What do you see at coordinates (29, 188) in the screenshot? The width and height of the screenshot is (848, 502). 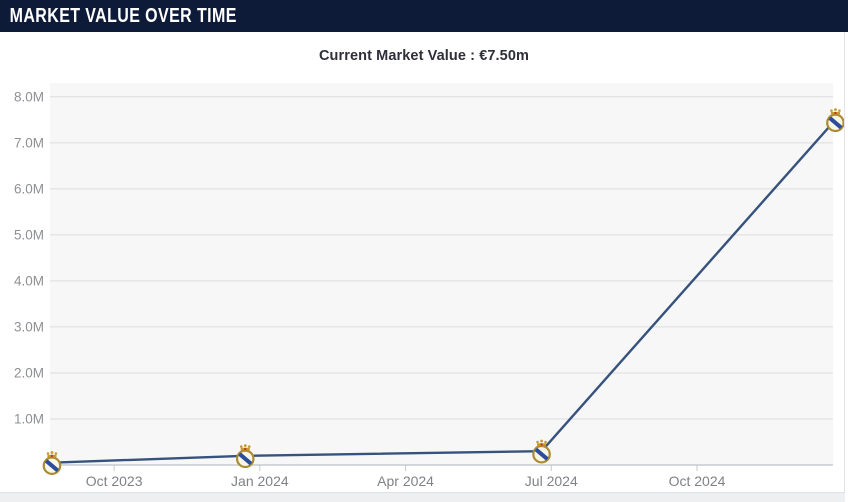 I see `y-axis-label: 6.0M` at bounding box center [29, 188].